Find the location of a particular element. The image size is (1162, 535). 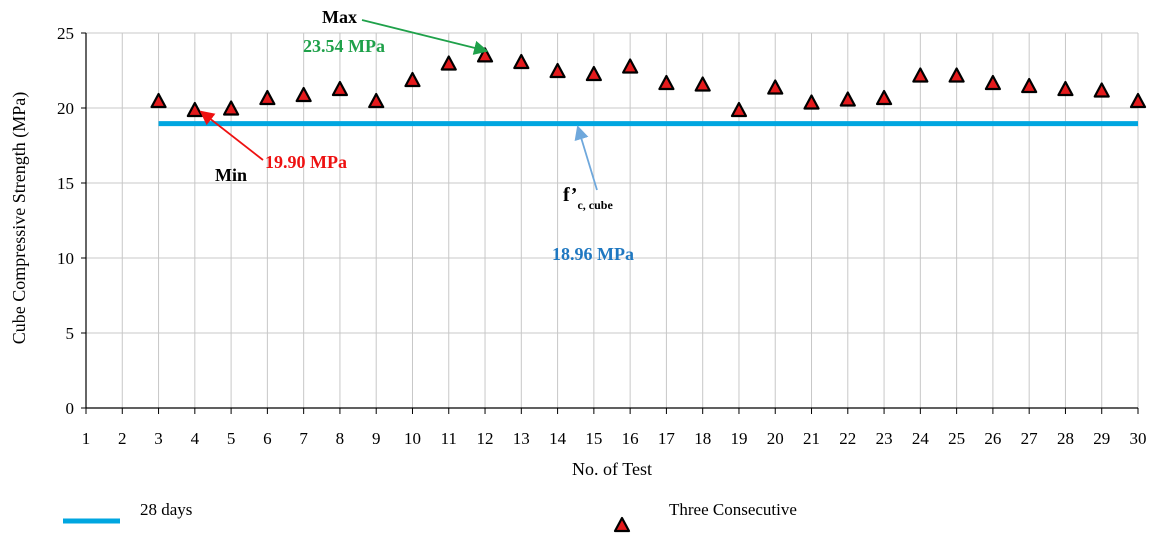

legend: 28 days Three Consecutive is located at coordinates (430, 516).